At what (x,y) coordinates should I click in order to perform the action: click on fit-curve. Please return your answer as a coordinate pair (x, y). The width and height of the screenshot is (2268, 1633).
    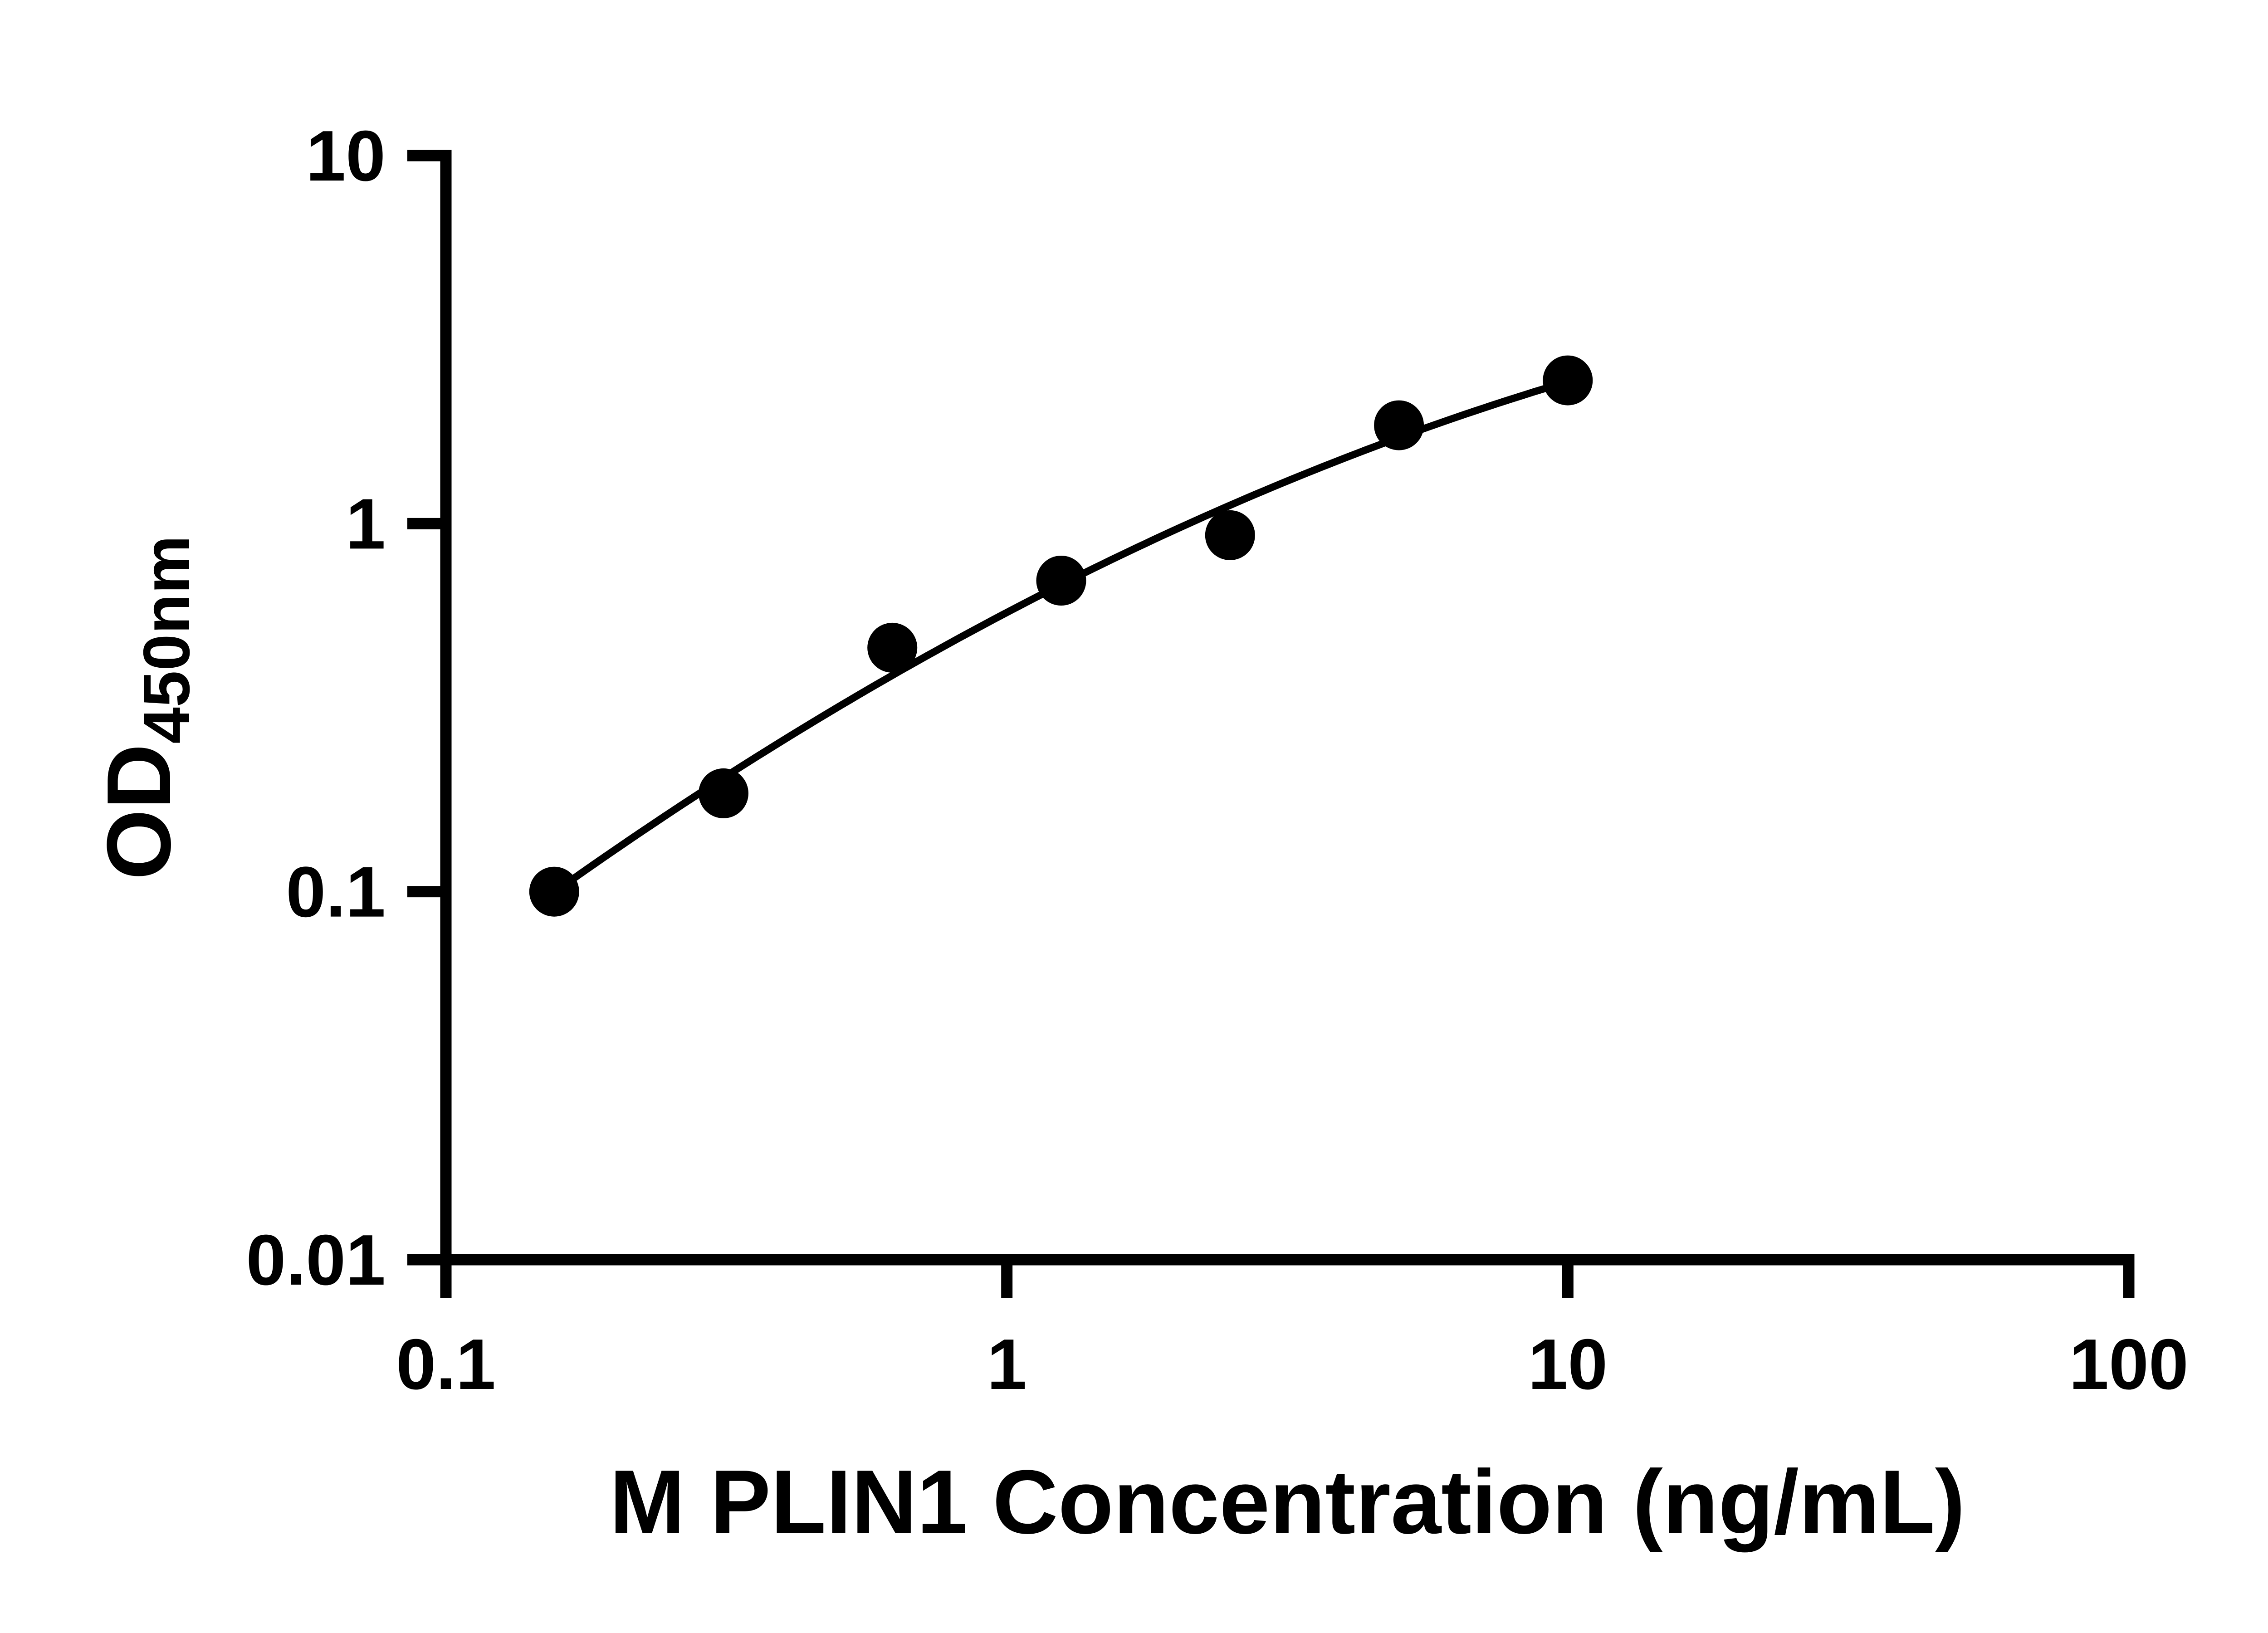
    Looking at the image, I should click on (1061, 637).